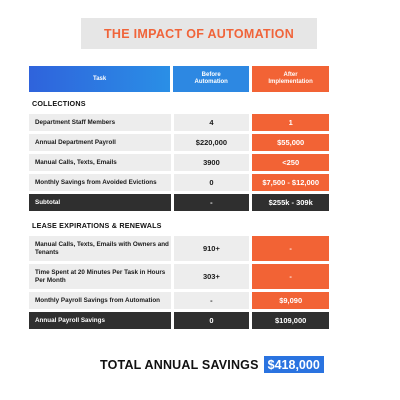 This screenshot has width=400, height=400. I want to click on cell-task: Annual Payroll Savings, so click(100, 320).